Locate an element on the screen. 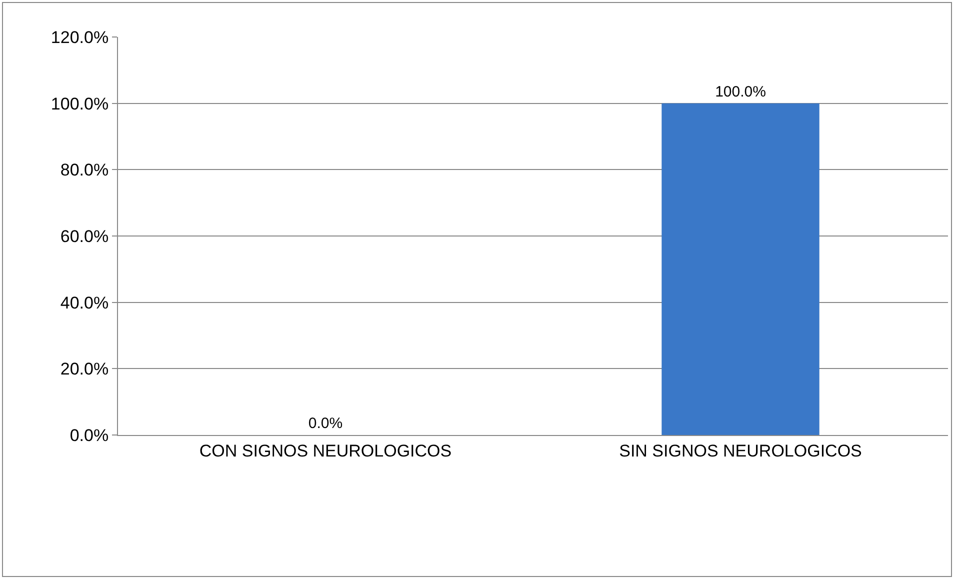  y-tick-label: 20.0% is located at coordinates (84, 369).